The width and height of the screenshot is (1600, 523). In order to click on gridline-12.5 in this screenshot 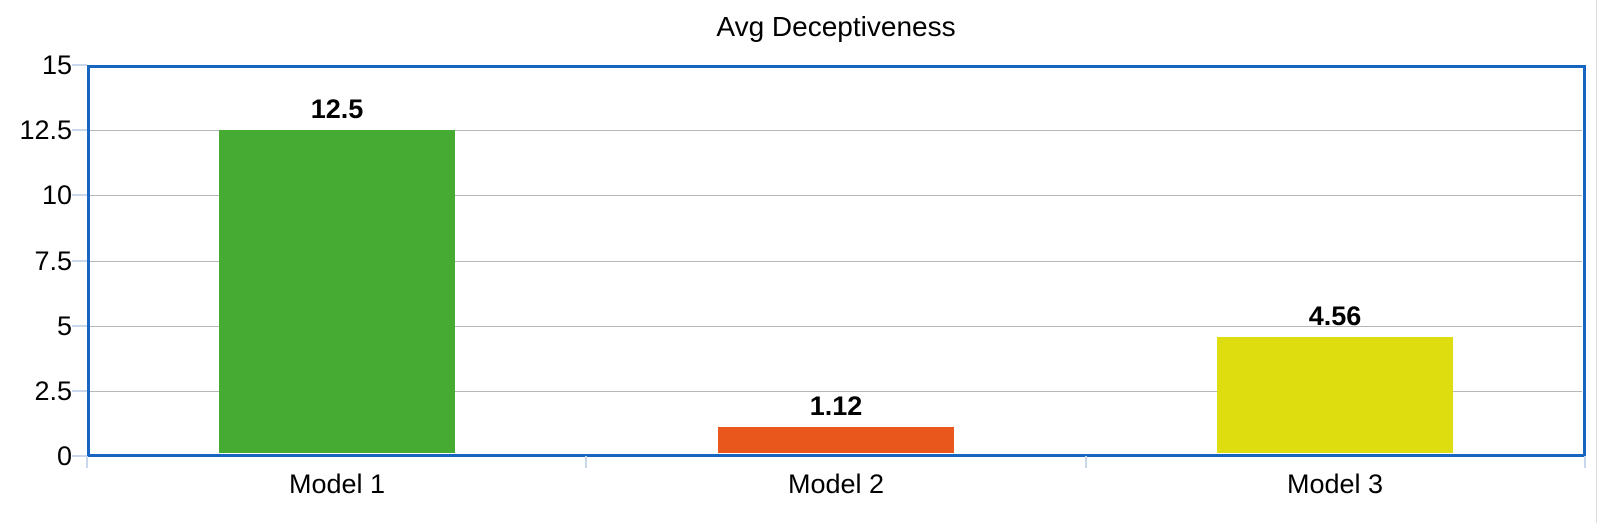, I will do `click(836, 130)`.